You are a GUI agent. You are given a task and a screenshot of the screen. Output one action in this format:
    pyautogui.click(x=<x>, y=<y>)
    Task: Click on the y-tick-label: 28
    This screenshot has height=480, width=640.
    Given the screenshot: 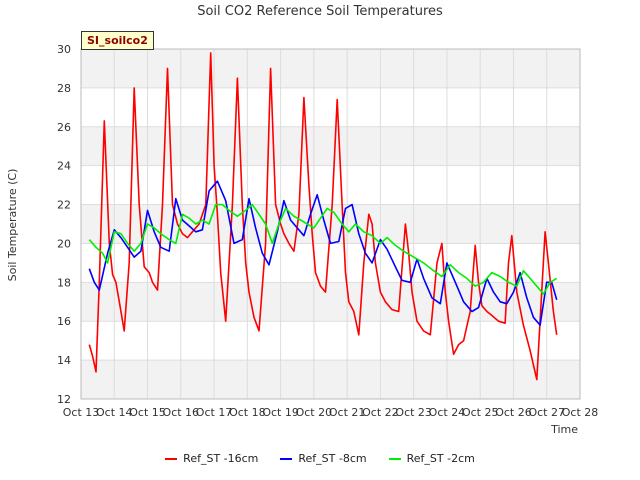 What is the action you would take?
    pyautogui.click(x=64, y=88)
    